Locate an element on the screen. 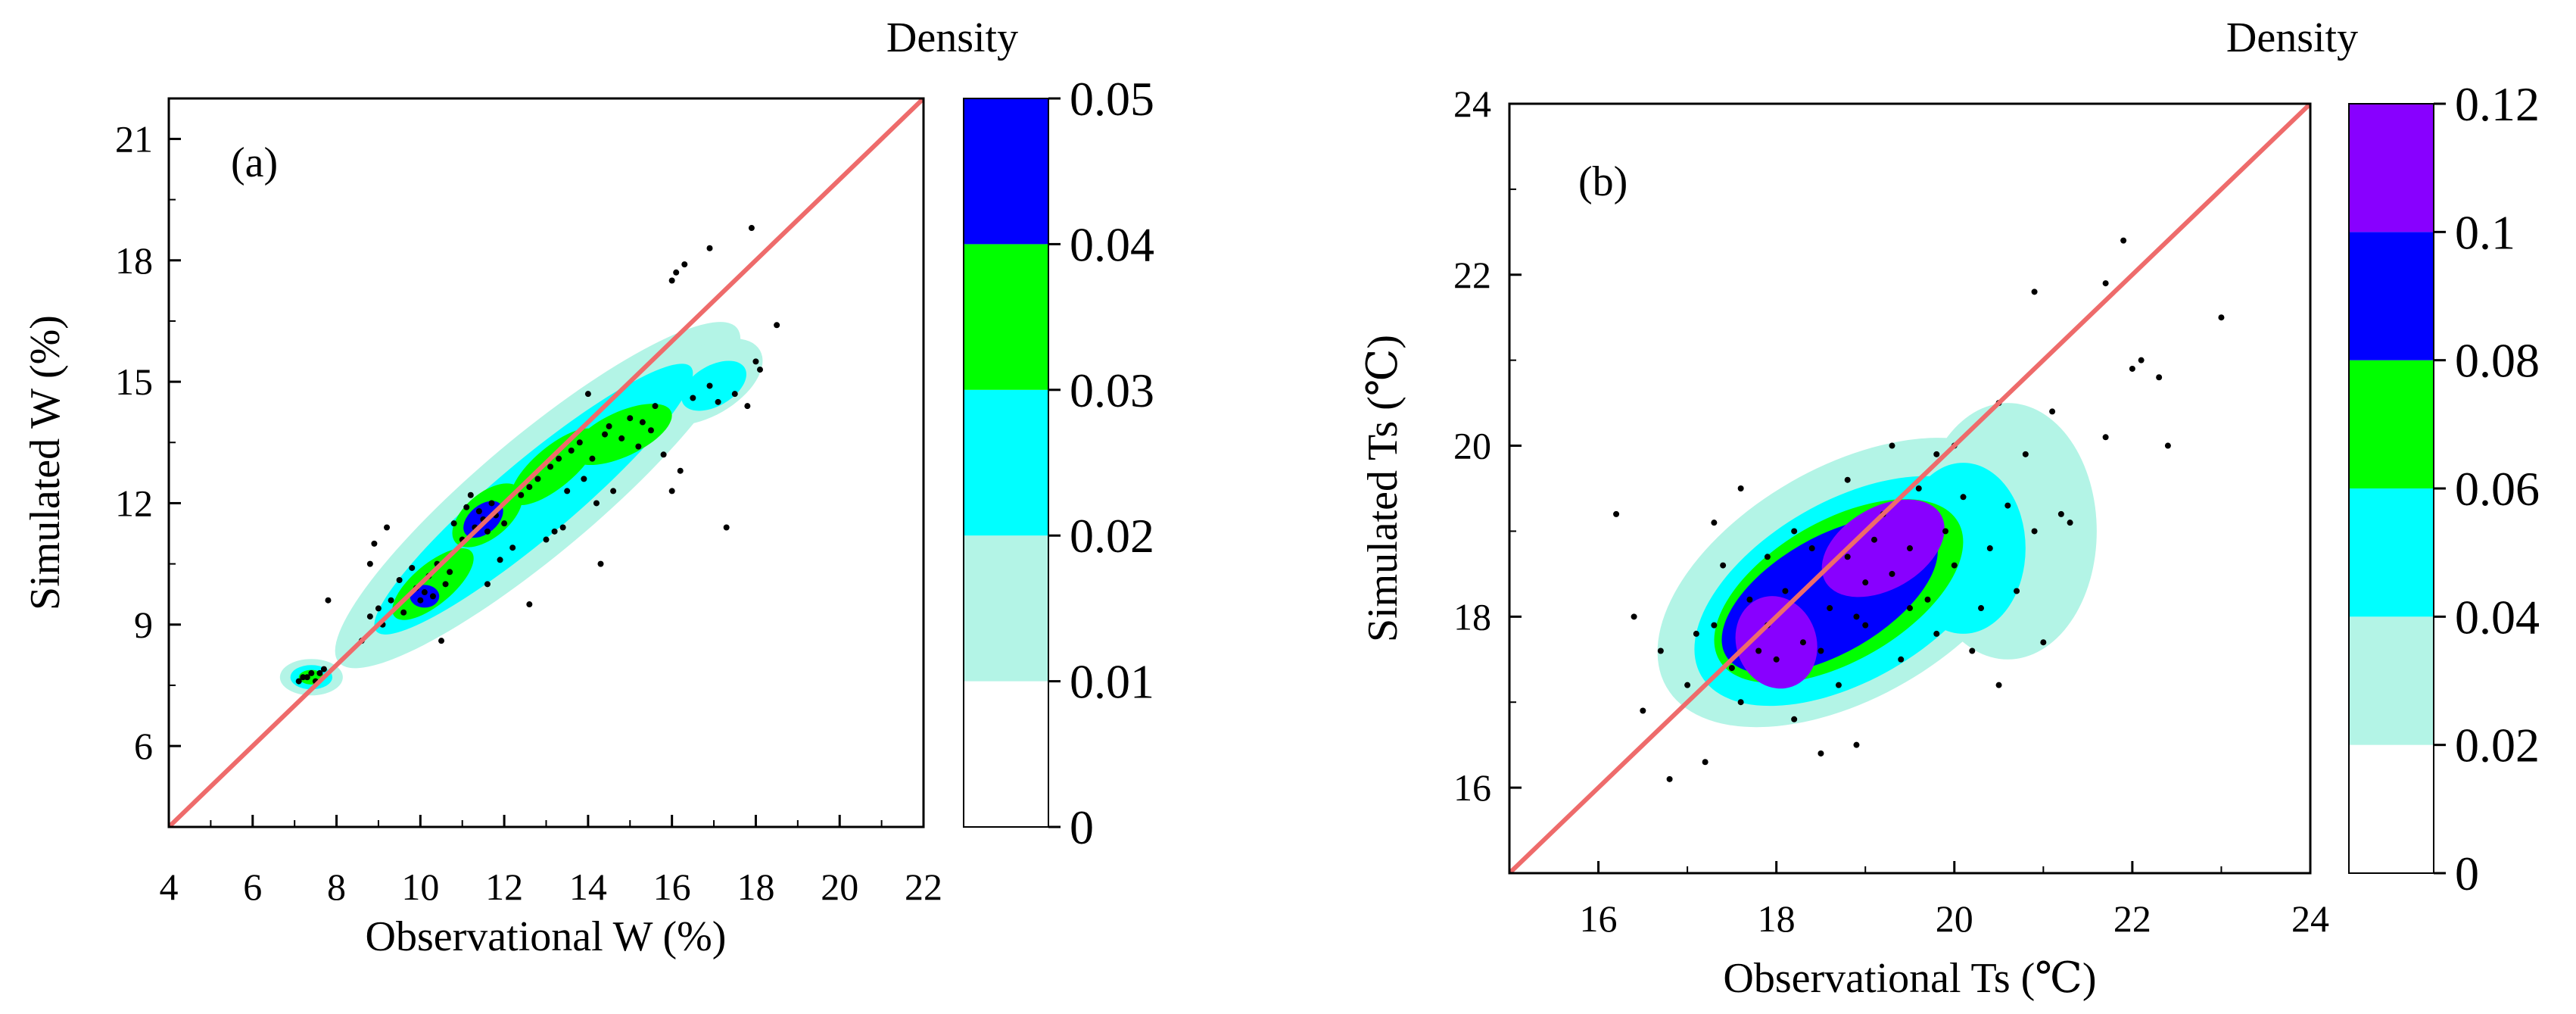 This screenshot has width=2576, height=1014. y-tick-label: 18 is located at coordinates (134, 260).